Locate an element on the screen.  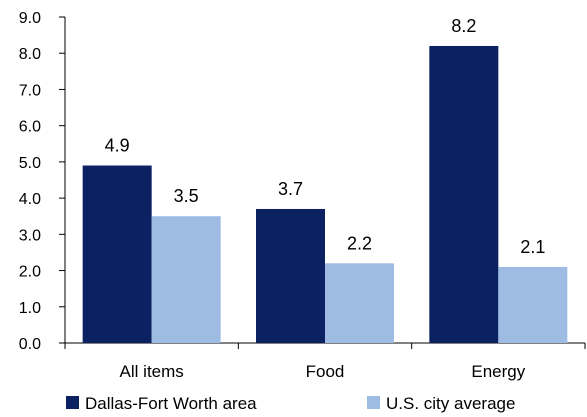
x-axis-ticks: All items Food Energy is located at coordinates (325, 362).